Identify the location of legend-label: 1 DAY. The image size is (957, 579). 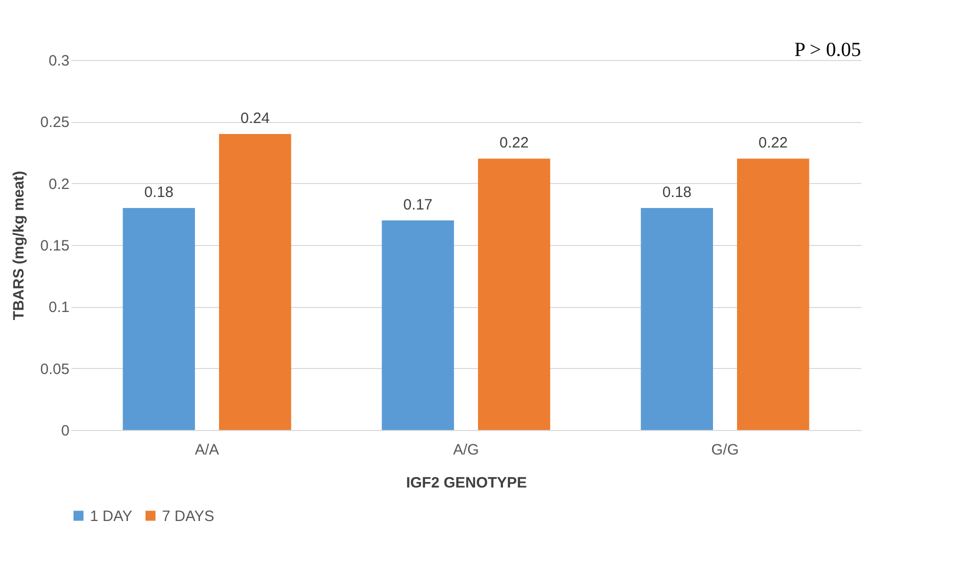
(111, 516).